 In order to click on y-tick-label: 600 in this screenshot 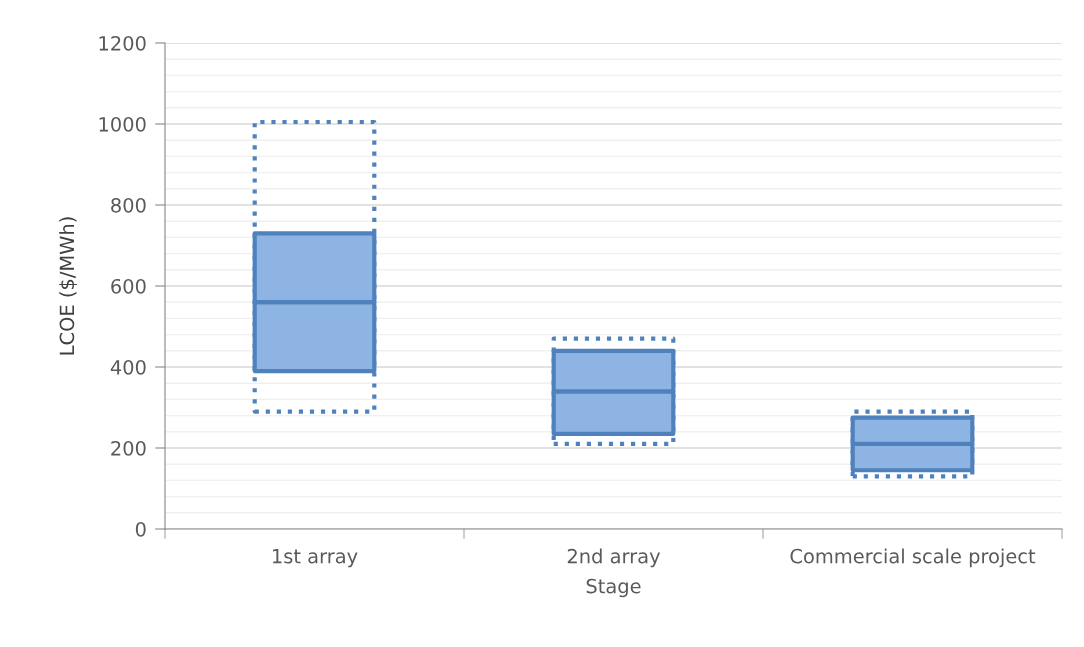, I will do `click(128, 286)`.